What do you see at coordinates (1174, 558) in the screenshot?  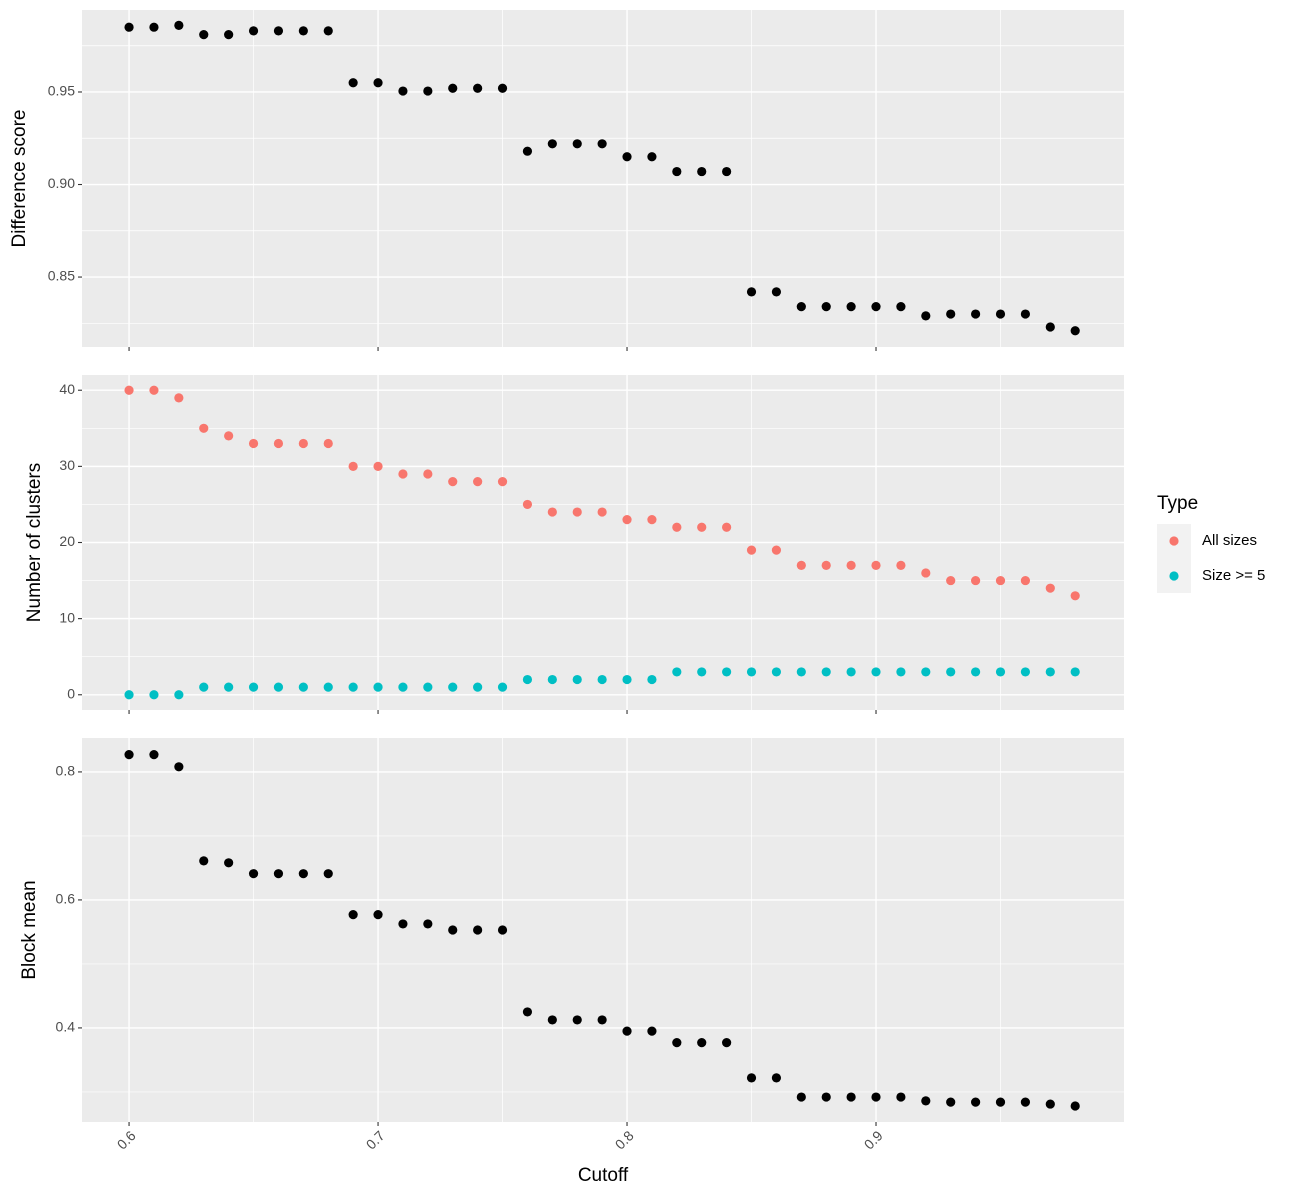 I see `legend-key-background` at bounding box center [1174, 558].